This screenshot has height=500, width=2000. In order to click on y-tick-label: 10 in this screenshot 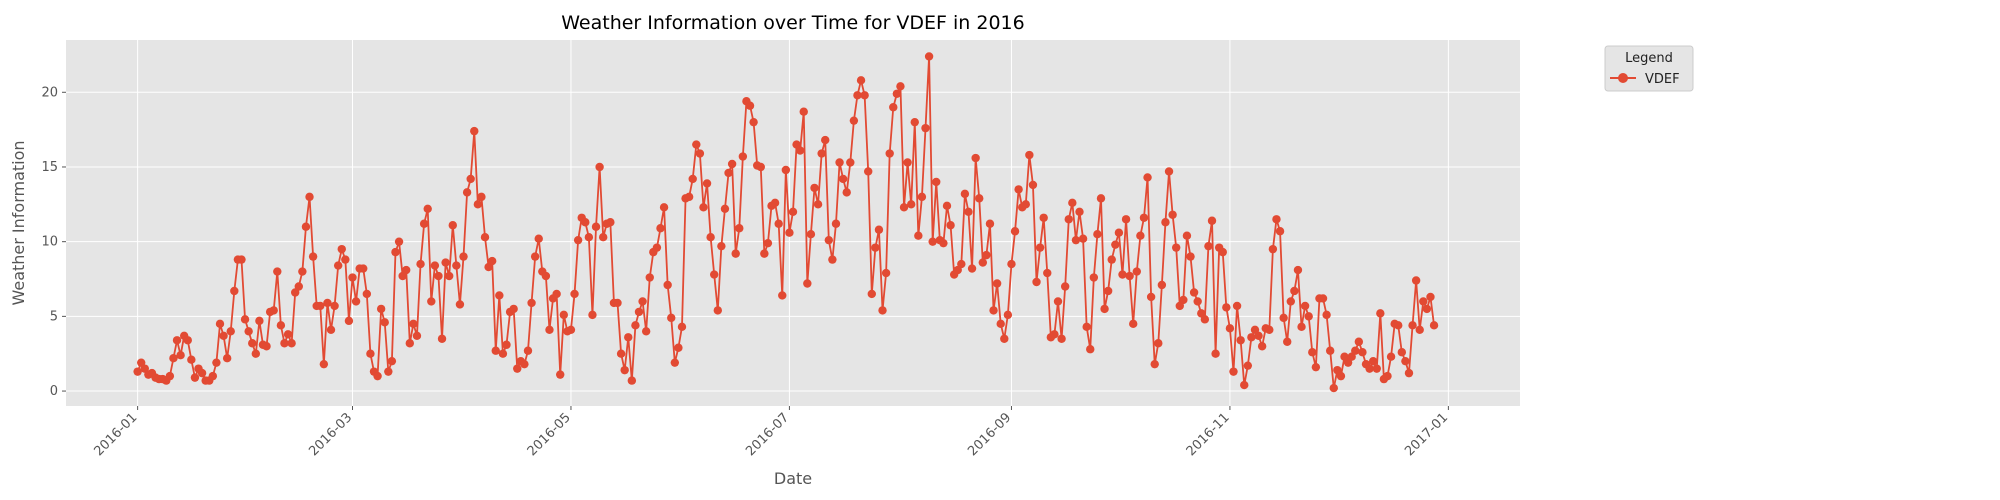, I will do `click(49, 242)`.